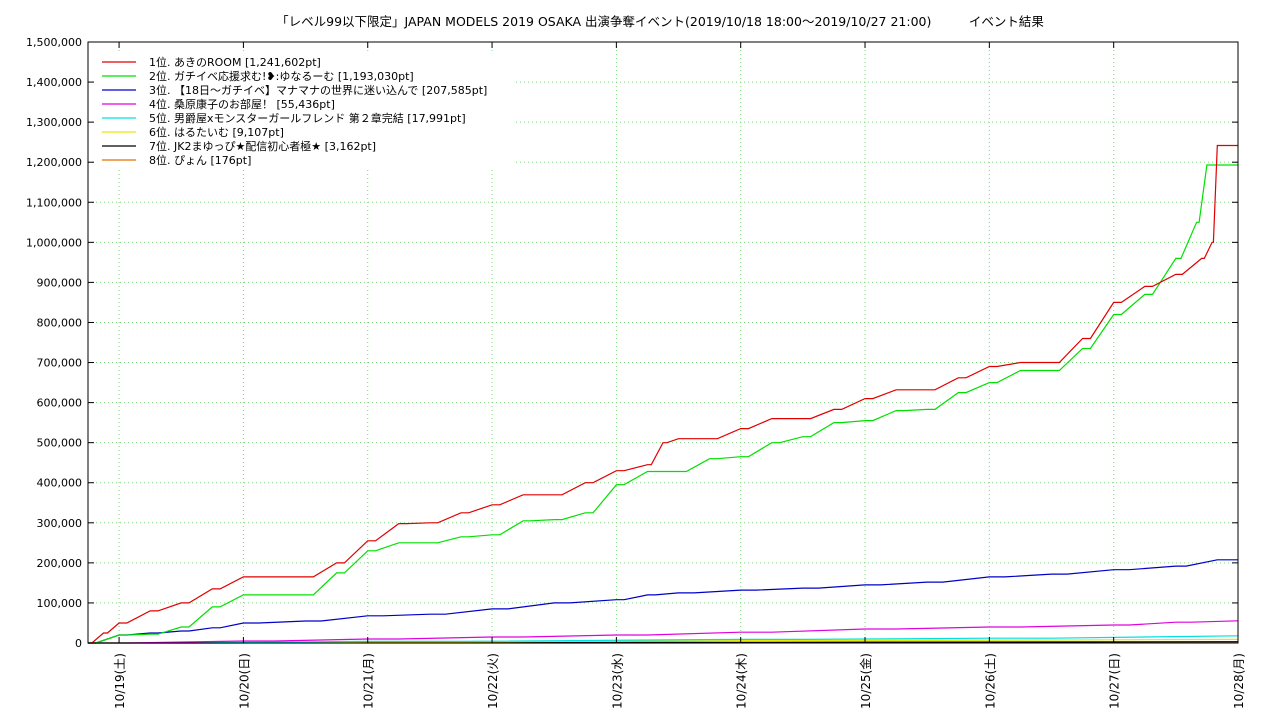 The image size is (1280, 720). Describe the element at coordinates (78, 643) in the screenshot. I see `y-tick-label: 0` at that location.